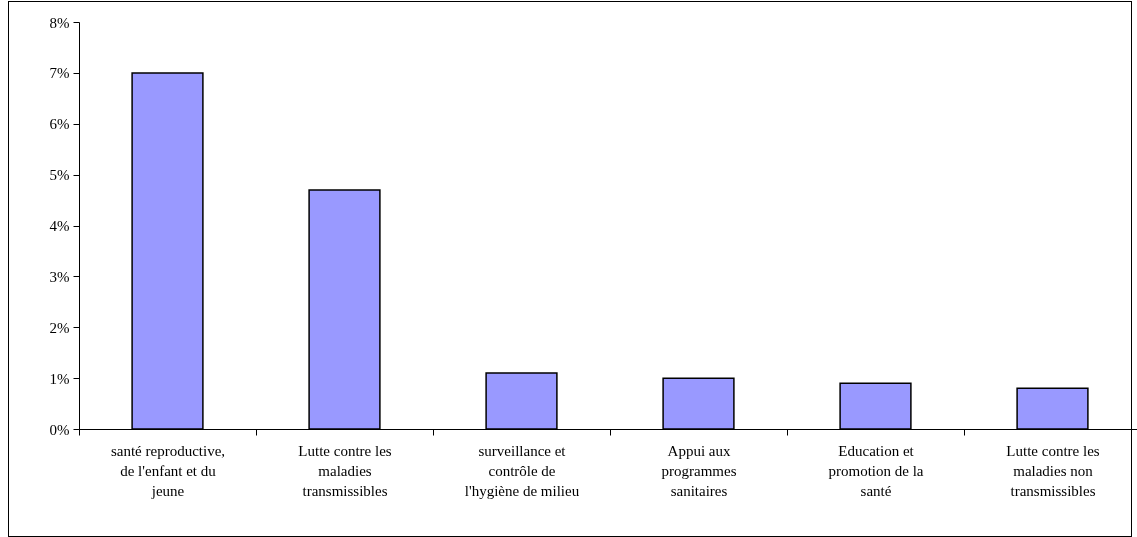 This screenshot has height=537, width=1137. Describe the element at coordinates (59, 175) in the screenshot. I see `y-tick-label: 5%` at that location.